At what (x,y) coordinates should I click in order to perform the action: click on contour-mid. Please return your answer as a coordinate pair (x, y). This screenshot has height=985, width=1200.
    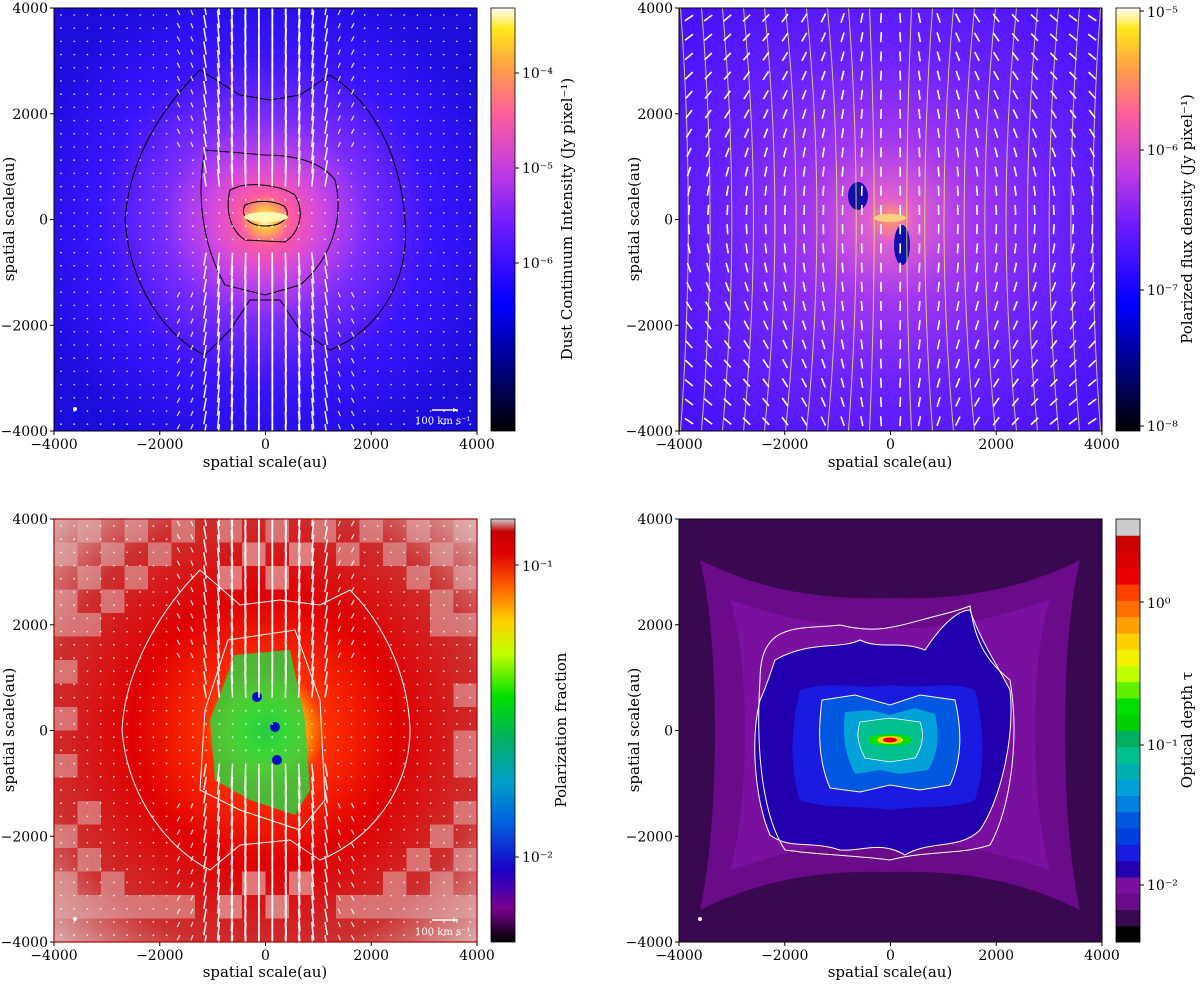
    Looking at the image, I should click on (269, 222).